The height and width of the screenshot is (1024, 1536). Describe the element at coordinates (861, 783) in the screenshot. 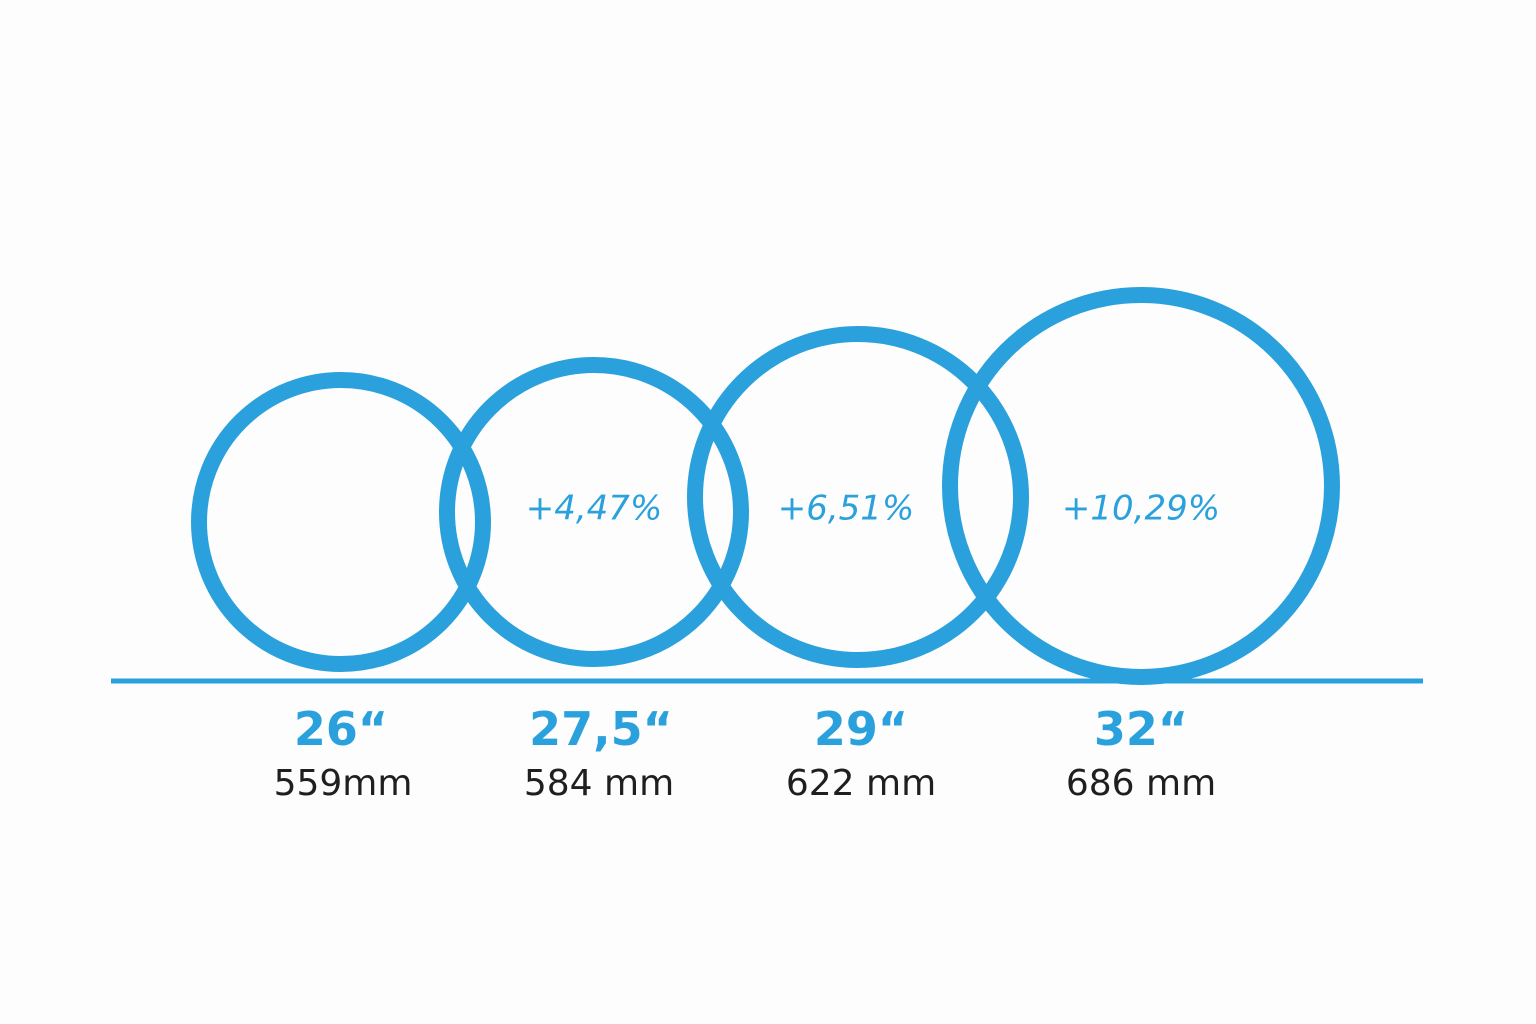

I see `wheel-29-diameter-label: 622 mm` at that location.